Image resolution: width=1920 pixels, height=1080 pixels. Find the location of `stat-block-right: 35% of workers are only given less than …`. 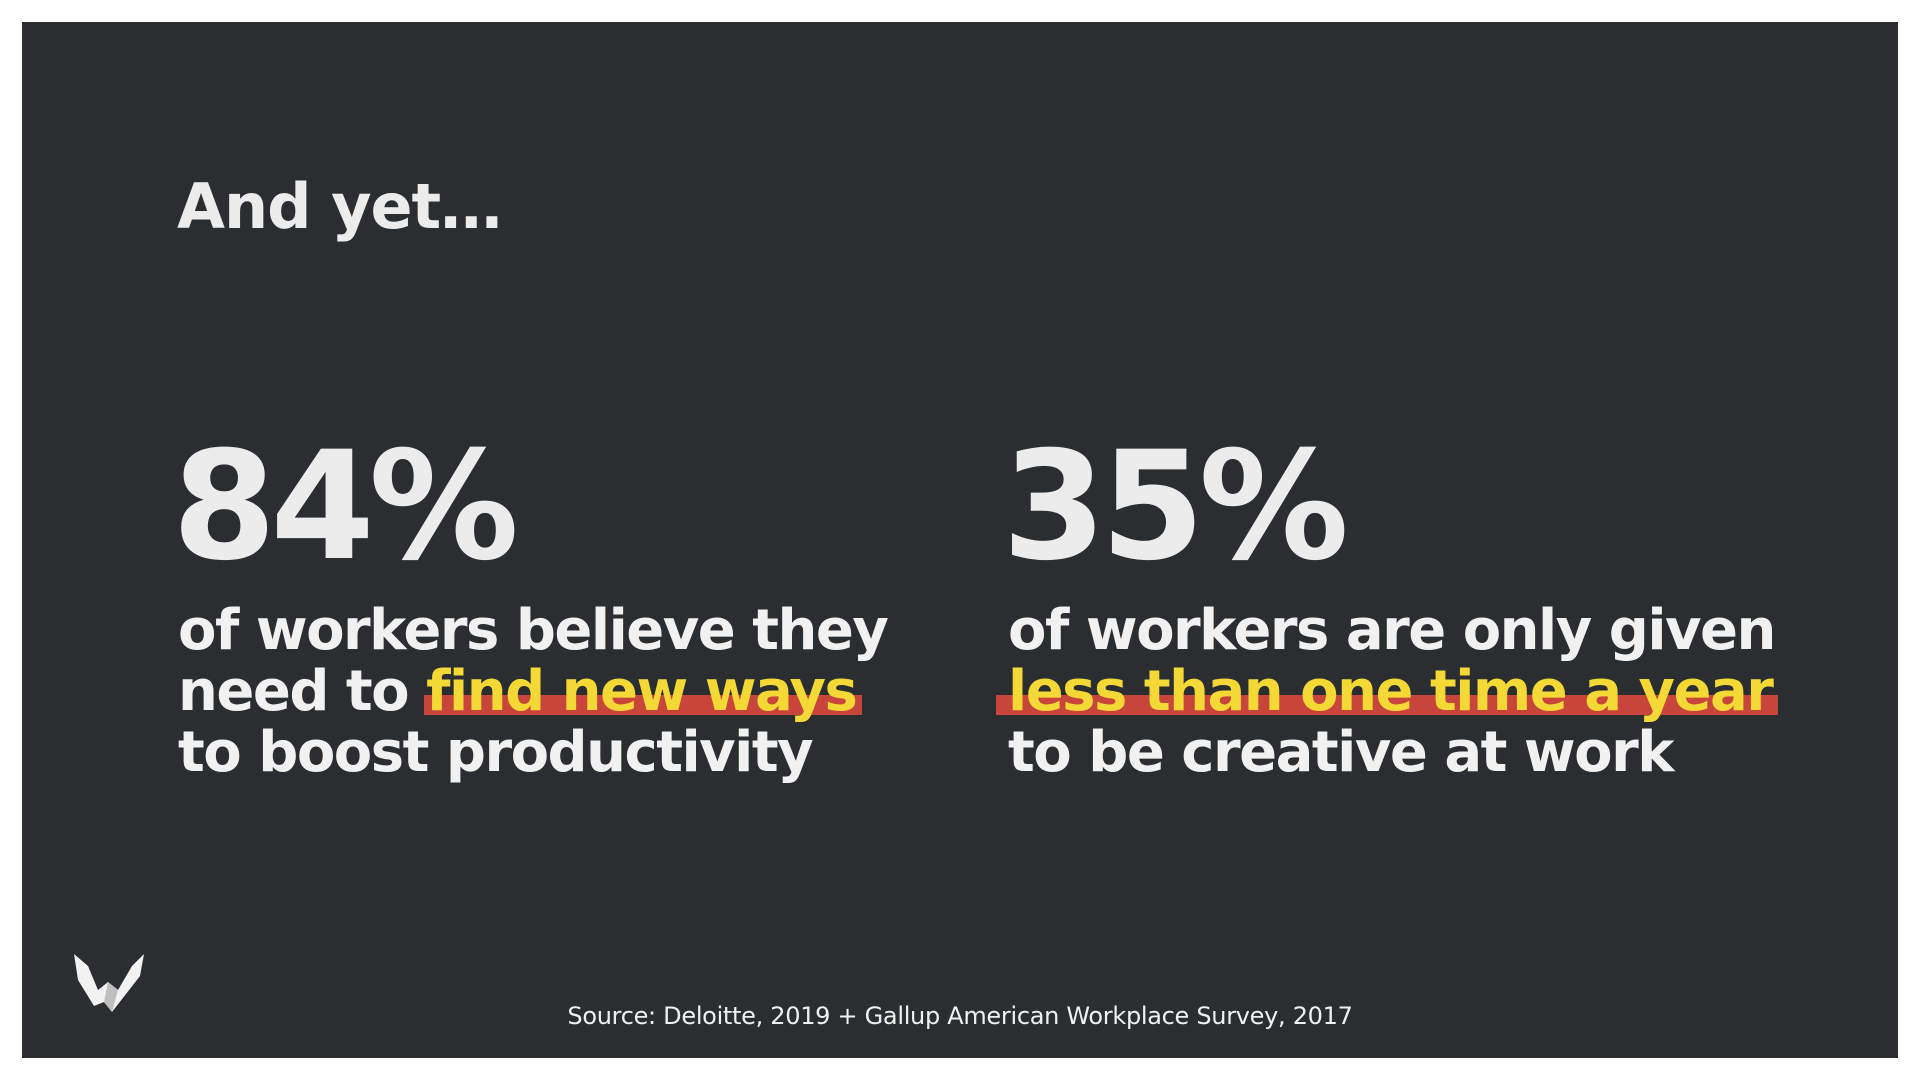

stat-block-right: 35% of workers are only given less than … is located at coordinates (1409, 602).